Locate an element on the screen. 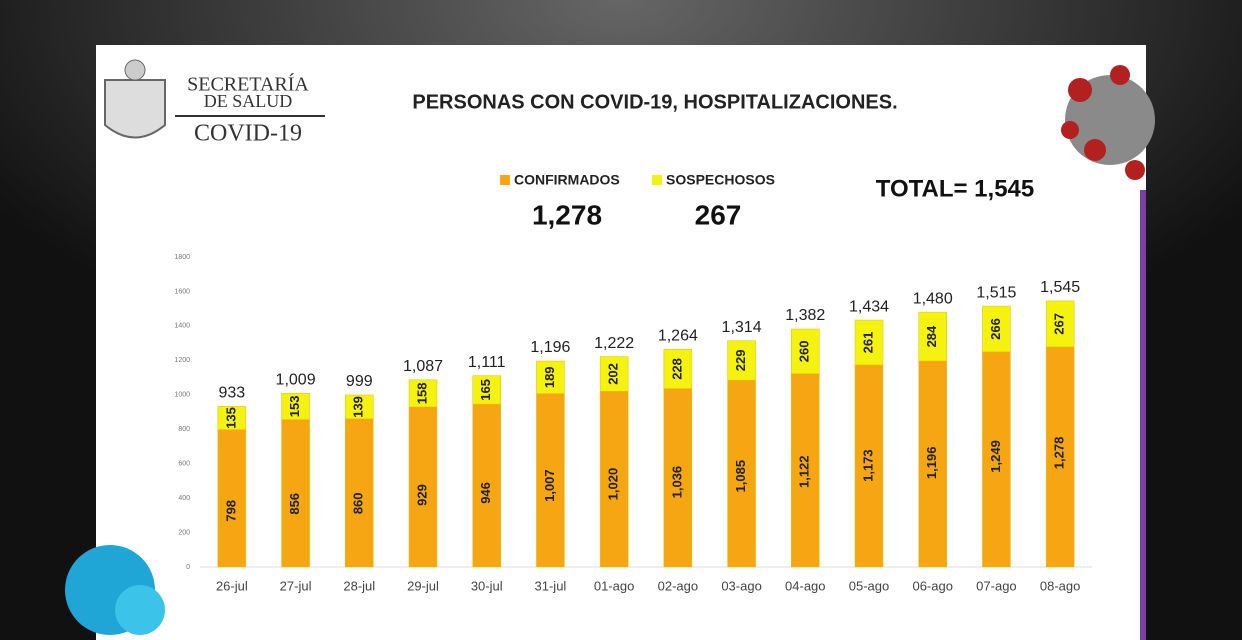 This screenshot has height=640, width=1242. value-label: 284 is located at coordinates (931, 336).